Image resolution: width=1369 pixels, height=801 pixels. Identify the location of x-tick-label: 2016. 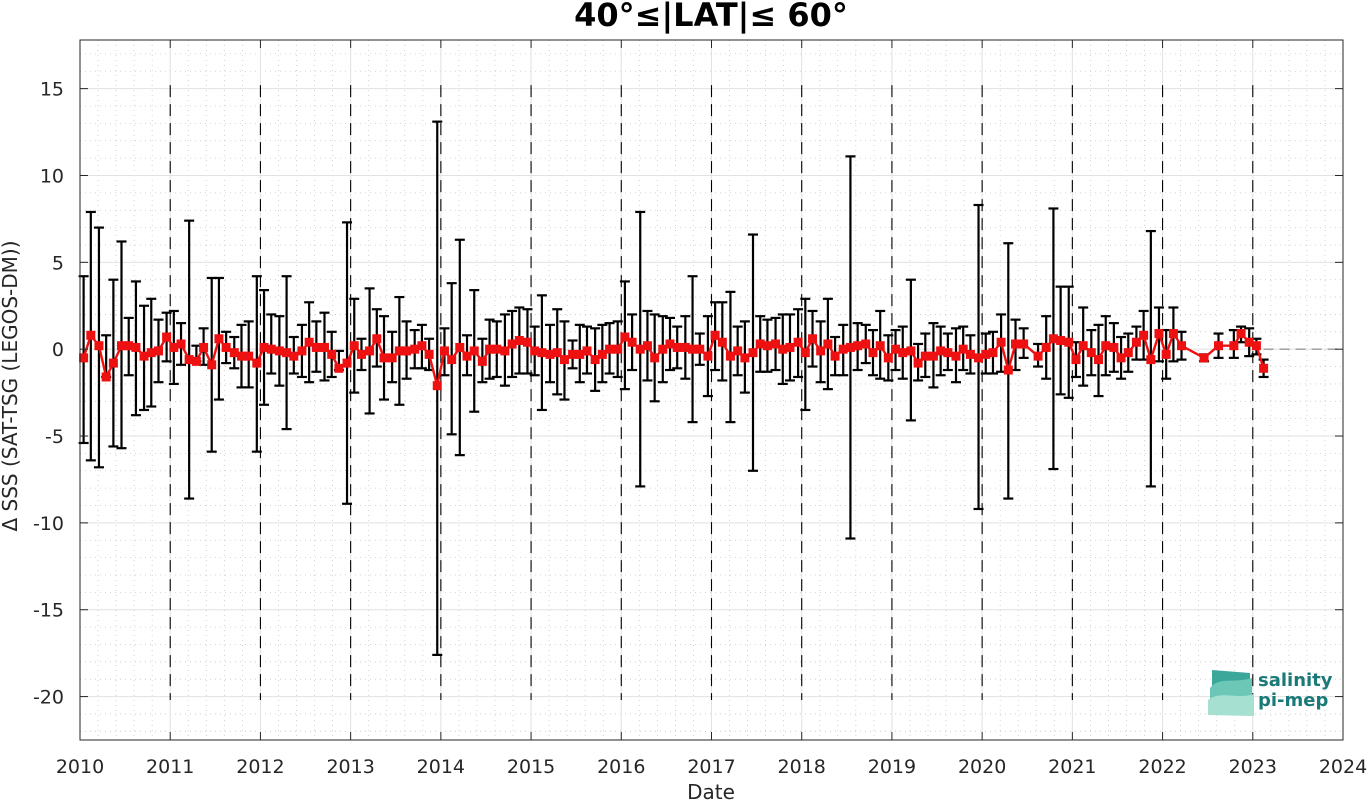
(621, 767).